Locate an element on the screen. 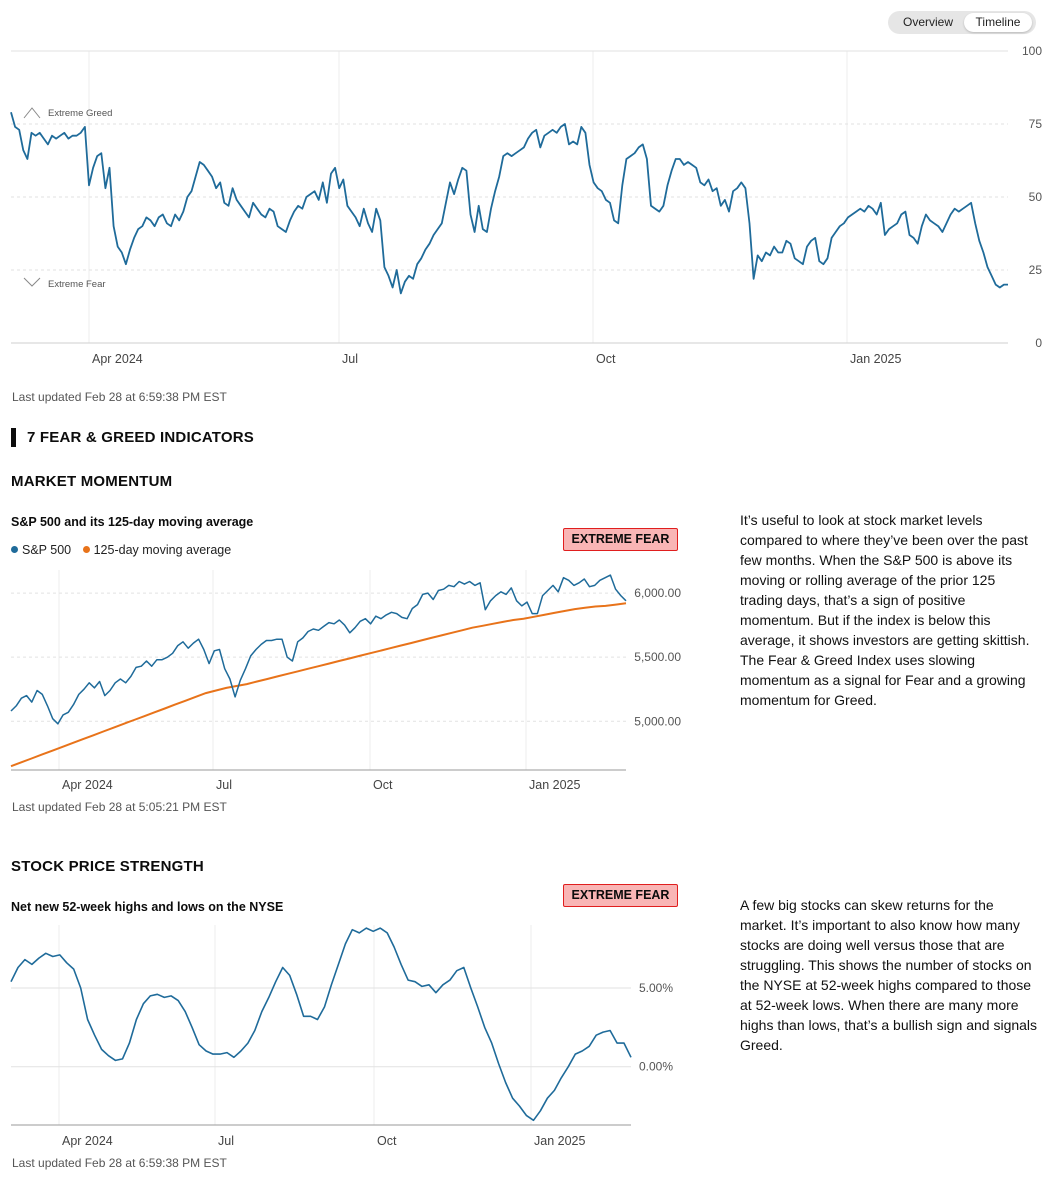 Image resolution: width=1044 pixels, height=1195 pixels. momentum-title: MARKET MOMENTUM is located at coordinates (92, 481).